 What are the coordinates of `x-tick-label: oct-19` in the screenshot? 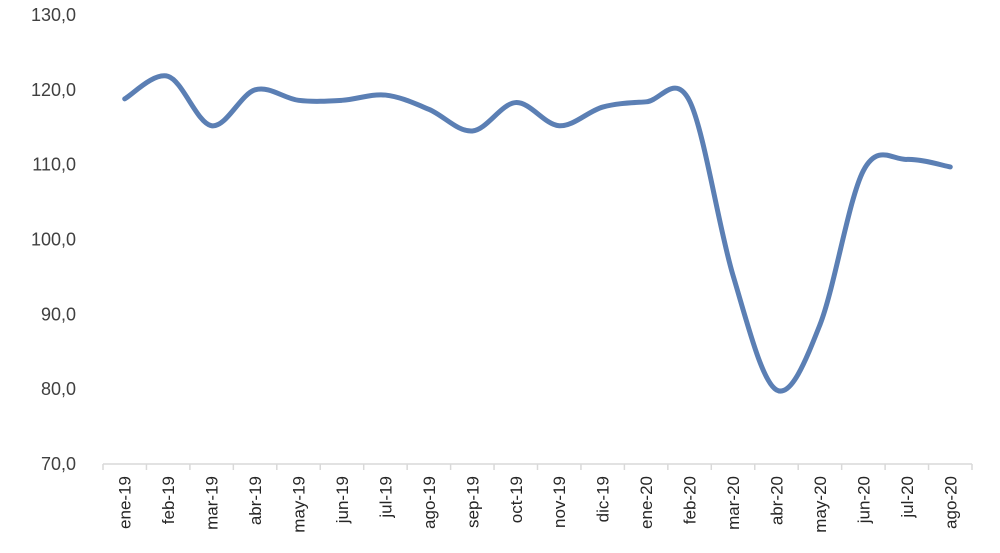 It's located at (516, 499).